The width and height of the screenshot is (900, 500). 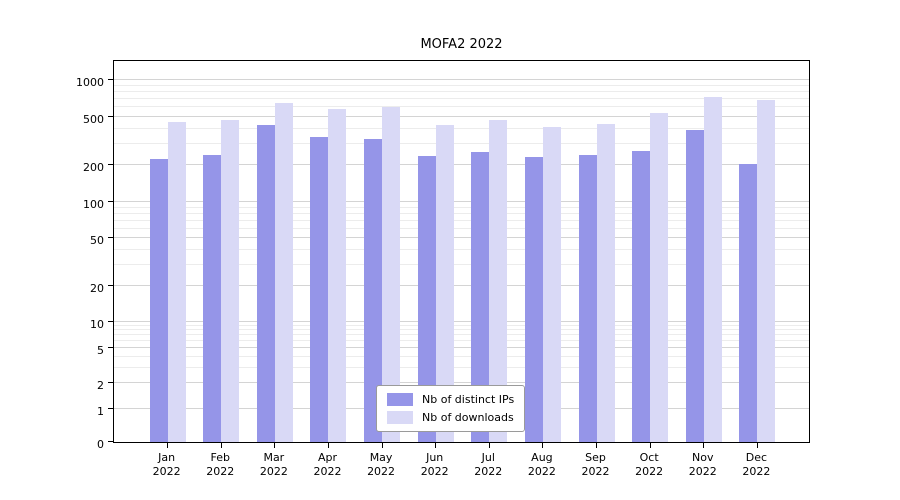 I want to click on x-tick-label: Sep 2022, so click(x=595, y=464).